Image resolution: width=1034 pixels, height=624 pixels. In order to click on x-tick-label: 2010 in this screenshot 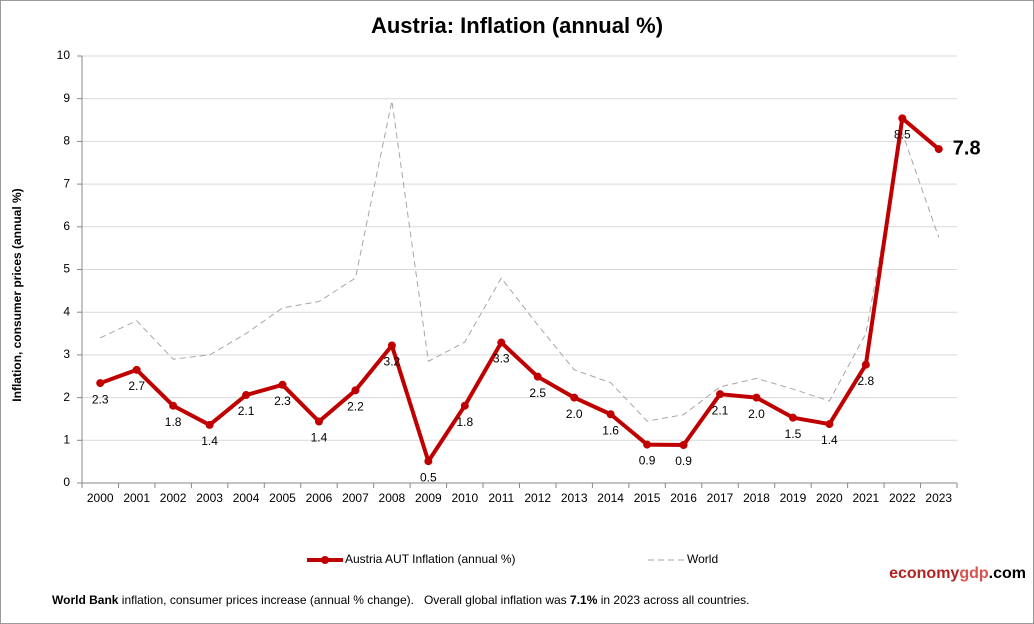, I will do `click(464, 498)`.